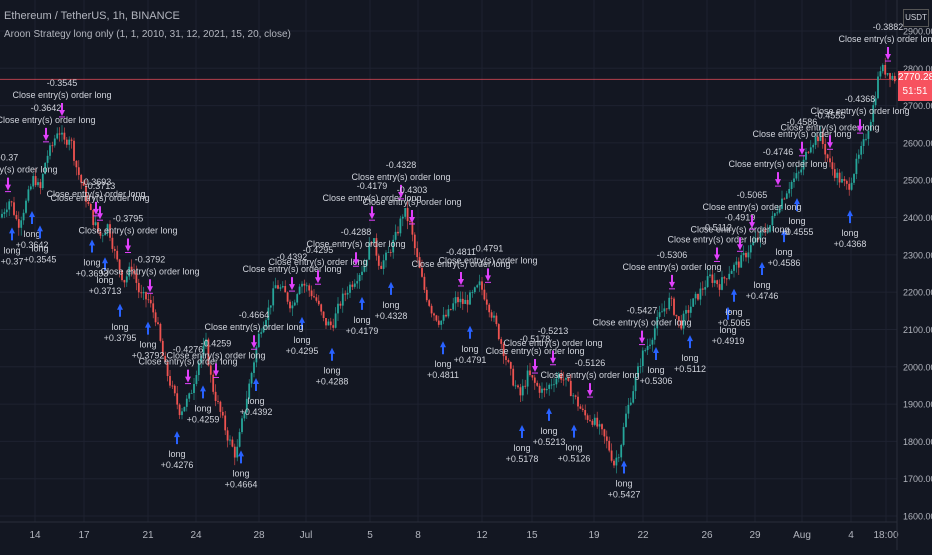  I want to click on long-entry-value: +0.4259, so click(203, 419).